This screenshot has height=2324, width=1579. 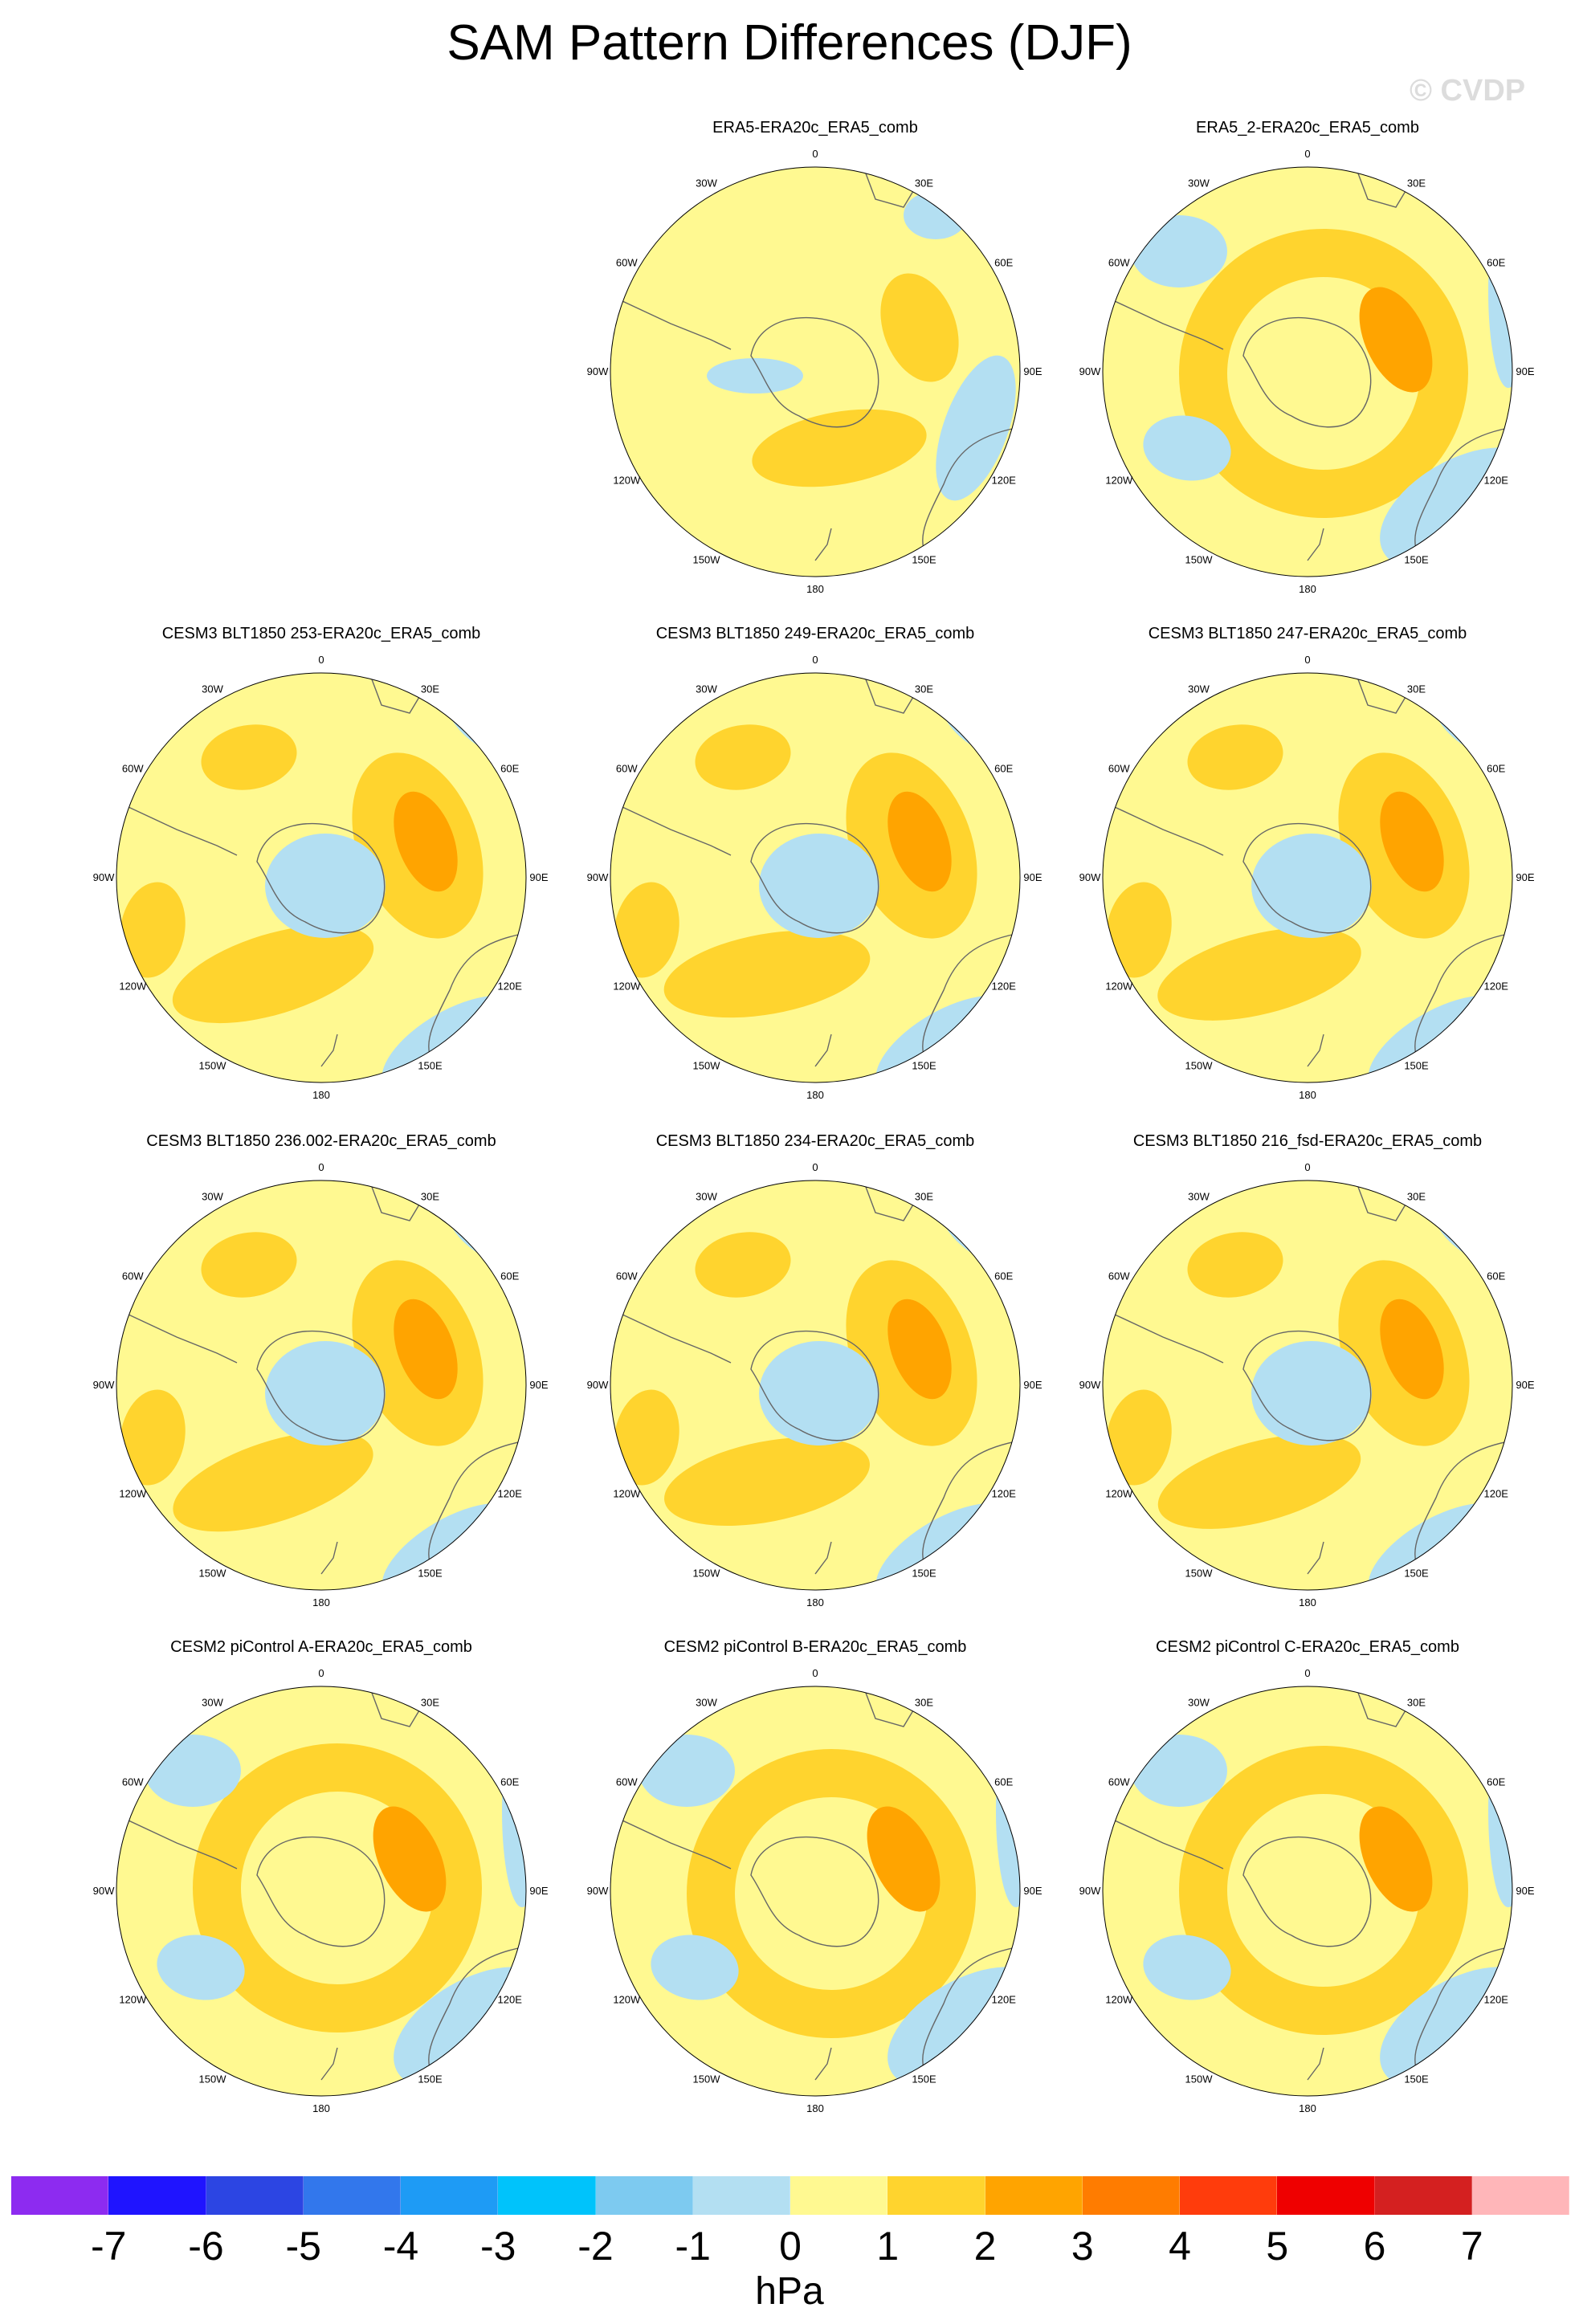 I want to click on colorbar-tick-label: -6, so click(x=206, y=2247).